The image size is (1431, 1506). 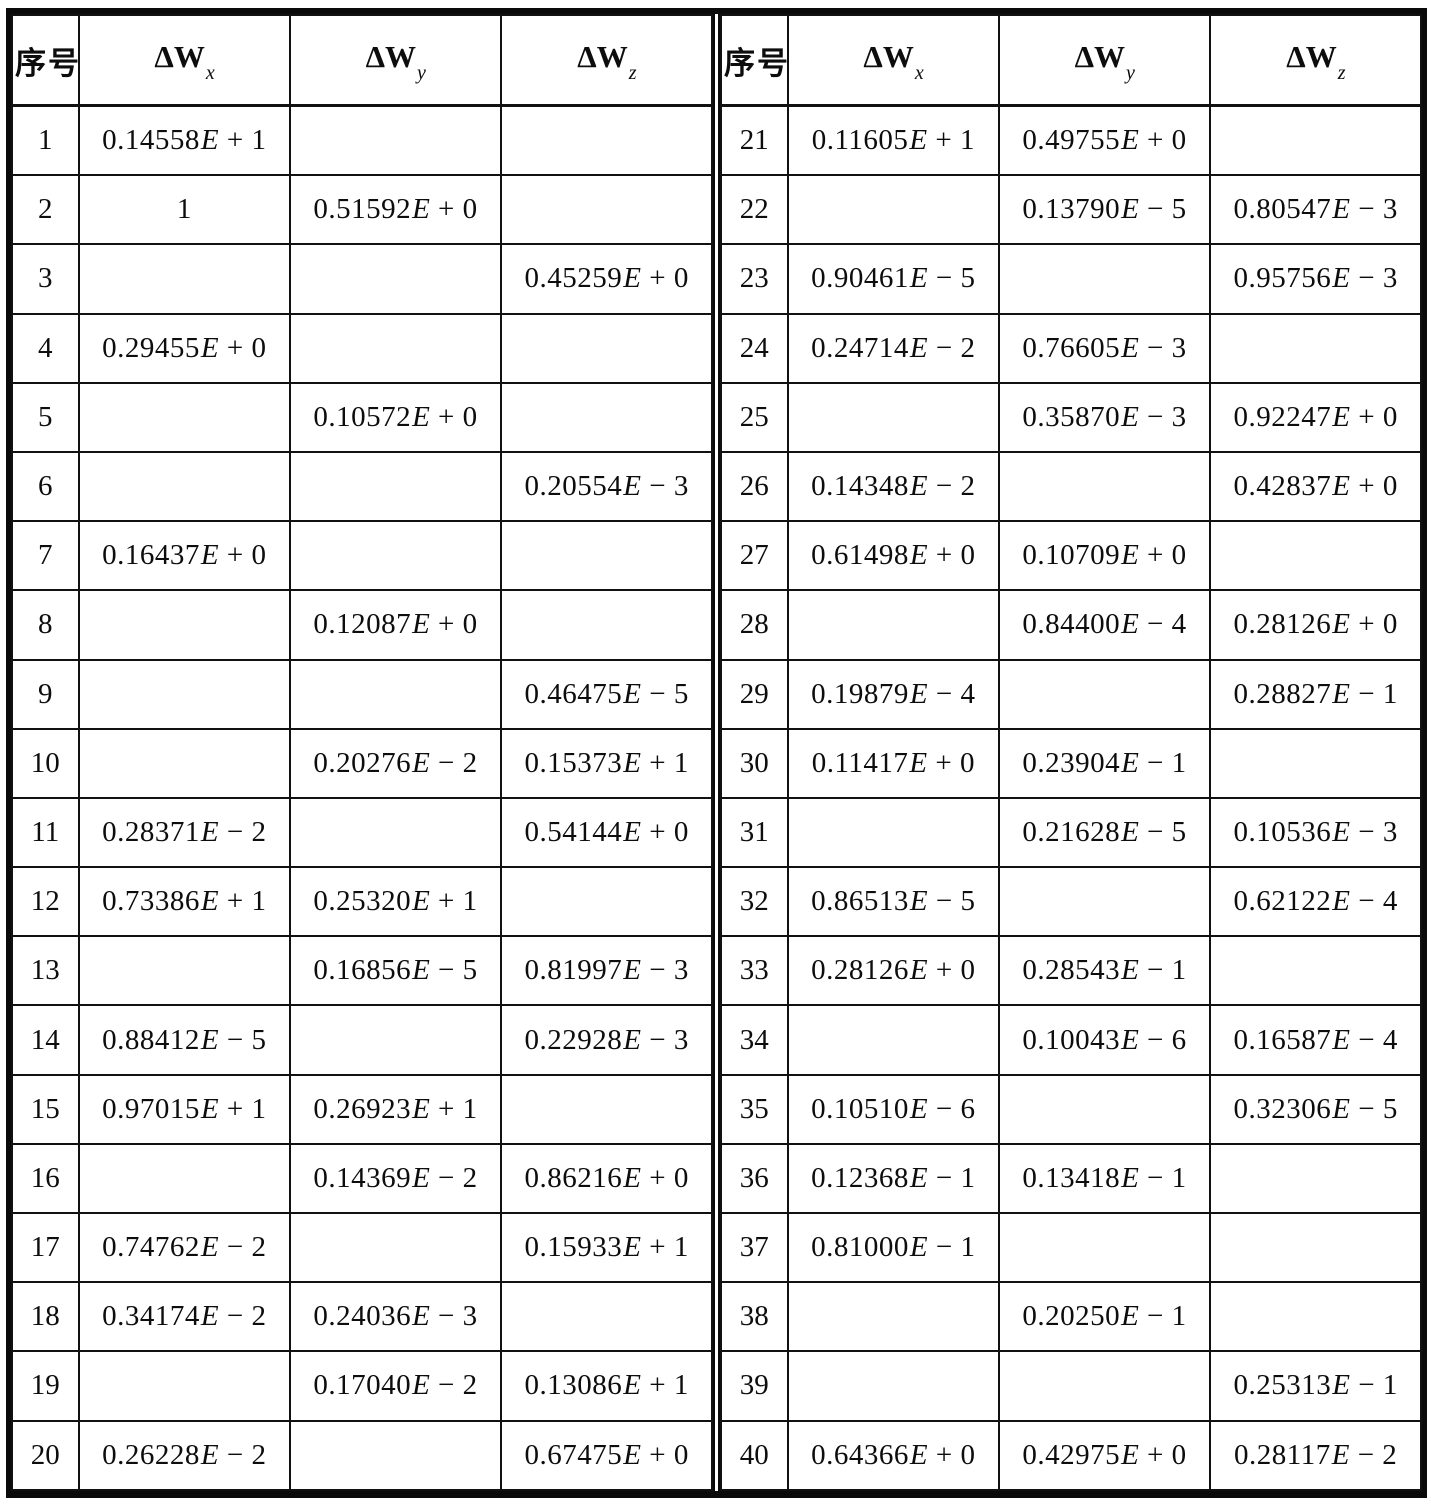 What do you see at coordinates (968, 278) in the screenshot?
I see `value-exponent: 5` at bounding box center [968, 278].